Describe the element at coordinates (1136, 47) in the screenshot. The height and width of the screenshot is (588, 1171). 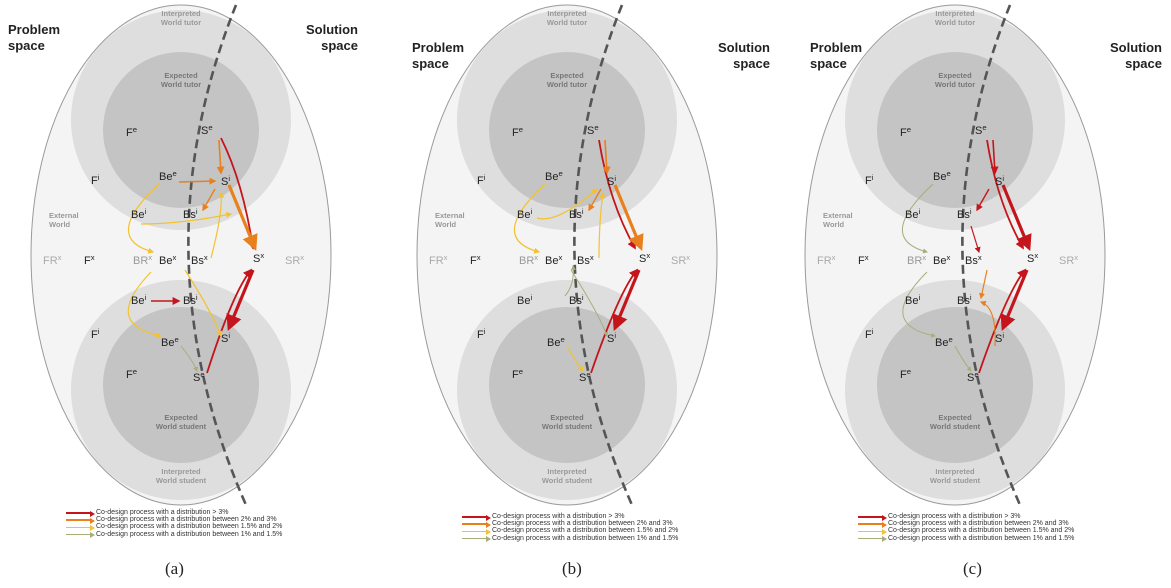
I see `solution-space-line1: Solution` at that location.